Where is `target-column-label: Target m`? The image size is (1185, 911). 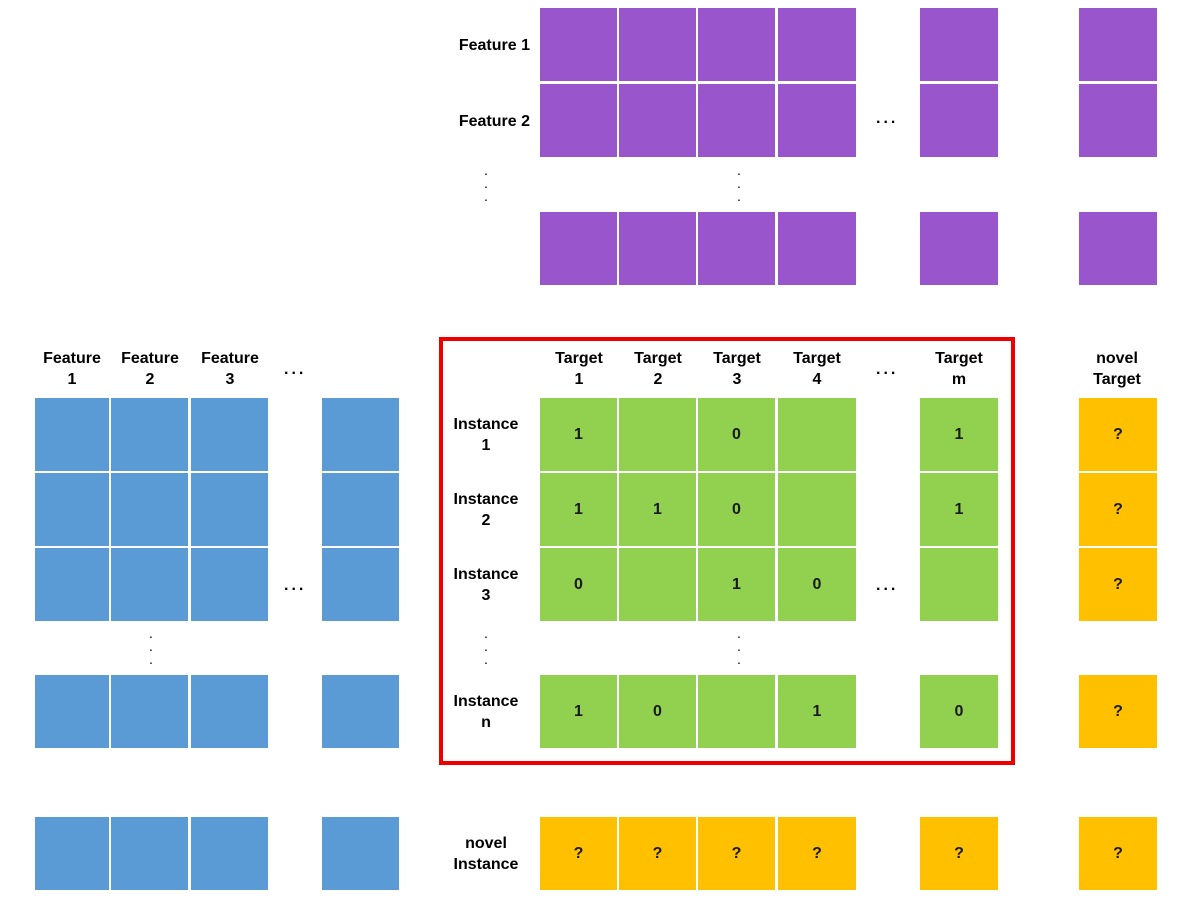 target-column-label: Target m is located at coordinates (959, 369).